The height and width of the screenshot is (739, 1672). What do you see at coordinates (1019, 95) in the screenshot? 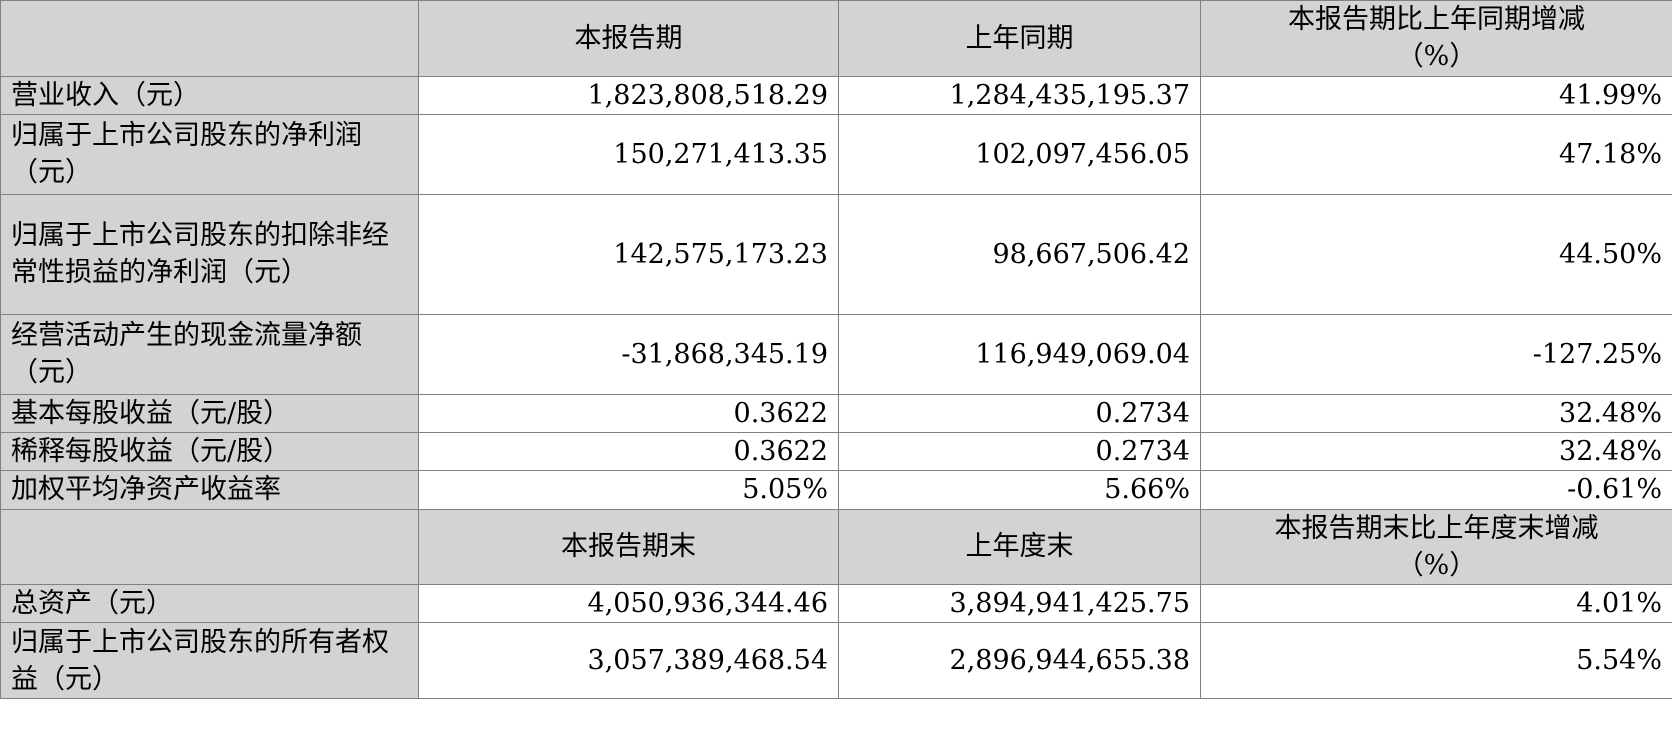
I see `row-value-previous: 1,284,435,195.37` at bounding box center [1019, 95].